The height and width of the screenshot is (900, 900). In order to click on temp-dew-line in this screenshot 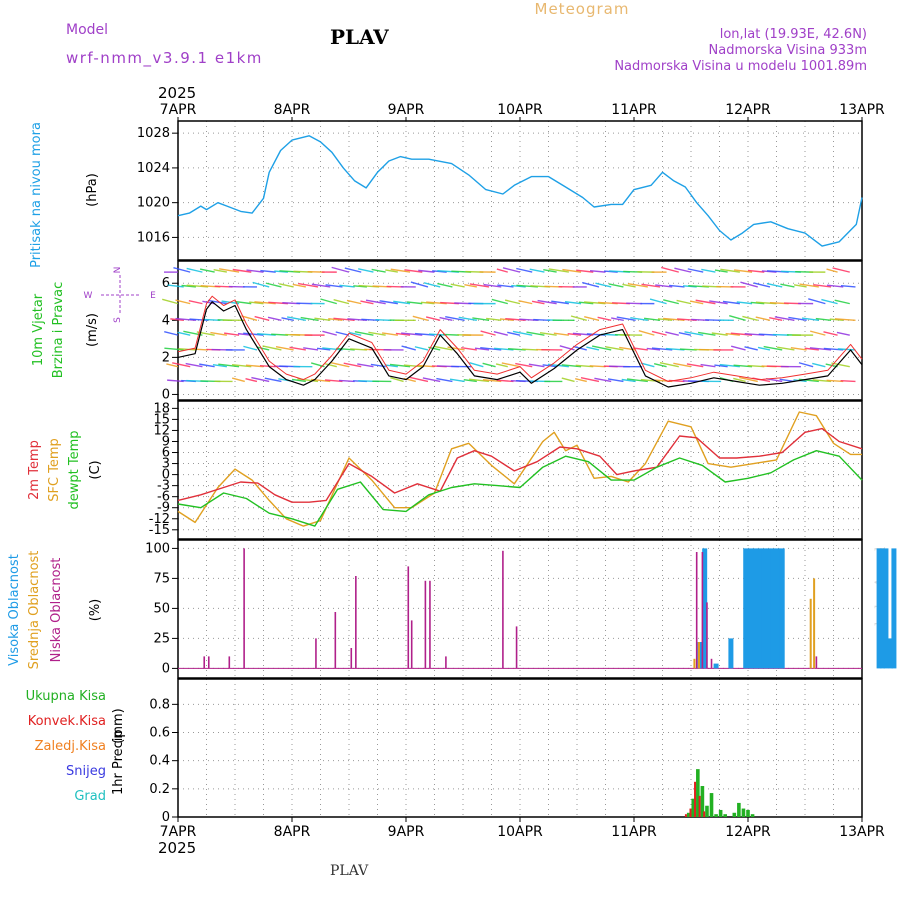, I will do `click(520, 488)`.